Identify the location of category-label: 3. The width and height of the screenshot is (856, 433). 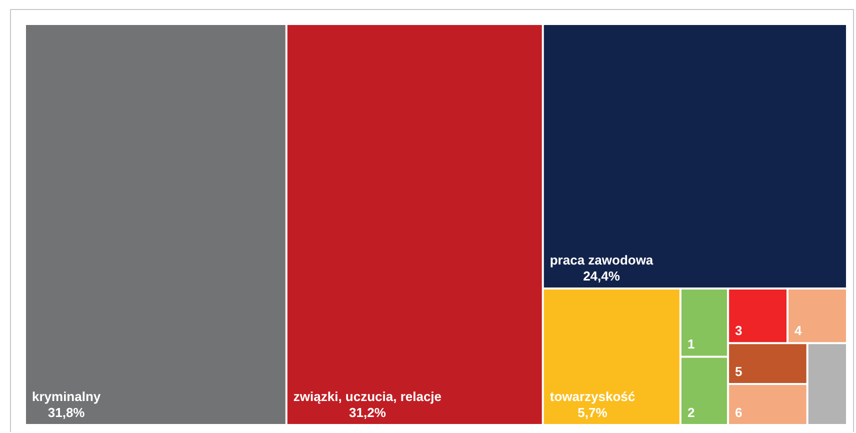
(738, 330).